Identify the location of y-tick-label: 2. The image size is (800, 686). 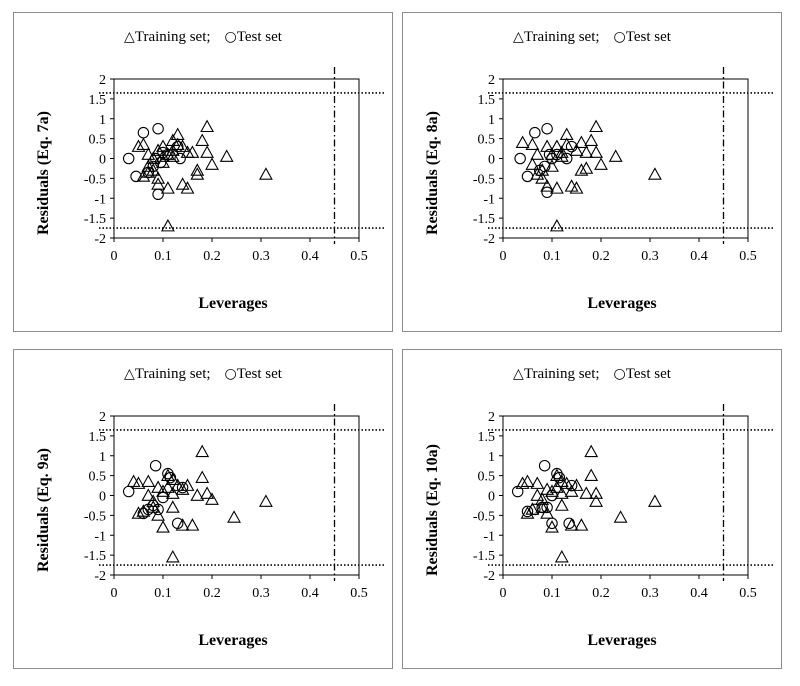
(491, 80).